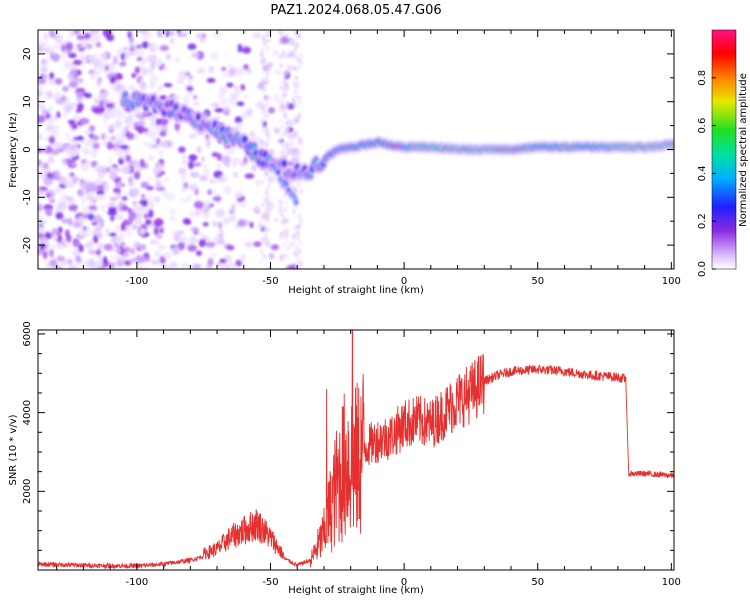  Describe the element at coordinates (270, 281) in the screenshot. I see `spectrogram-x-tick-label: -50` at that location.